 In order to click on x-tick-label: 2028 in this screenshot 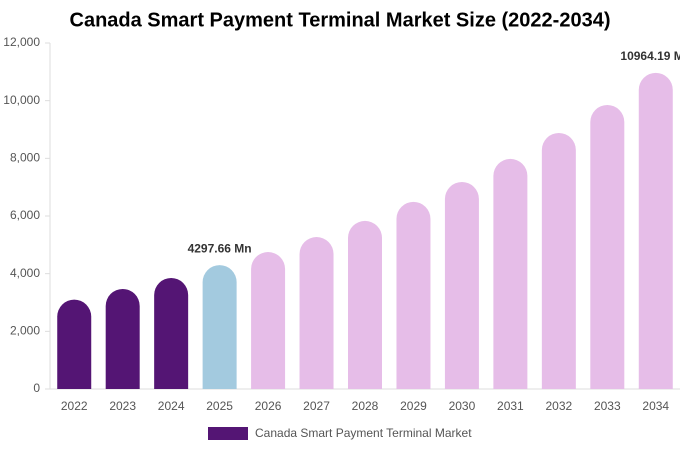, I will do `click(365, 406)`.